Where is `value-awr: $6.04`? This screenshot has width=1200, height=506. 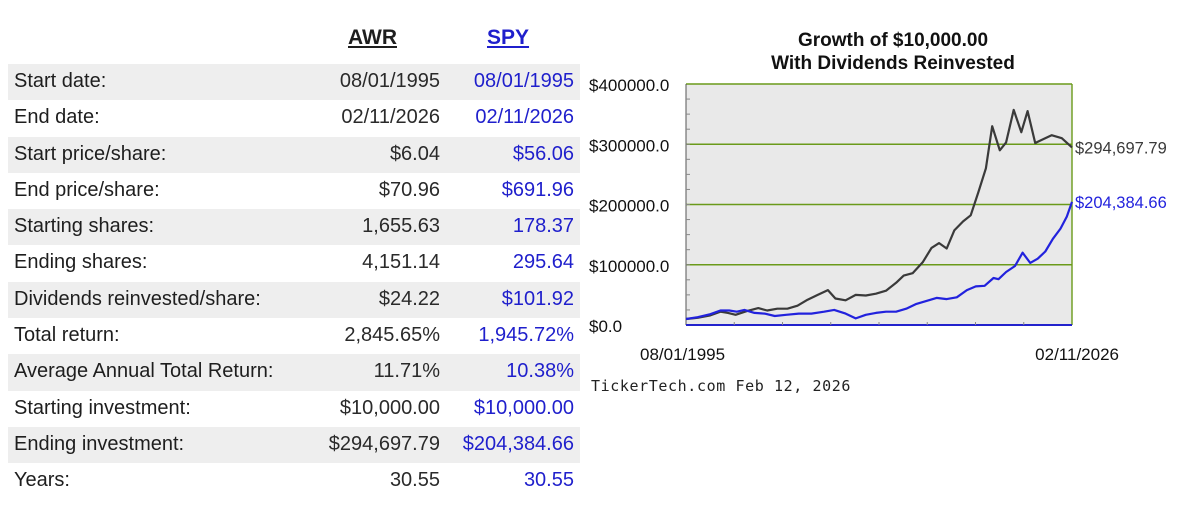
value-awr: $6.04 is located at coordinates (414, 153).